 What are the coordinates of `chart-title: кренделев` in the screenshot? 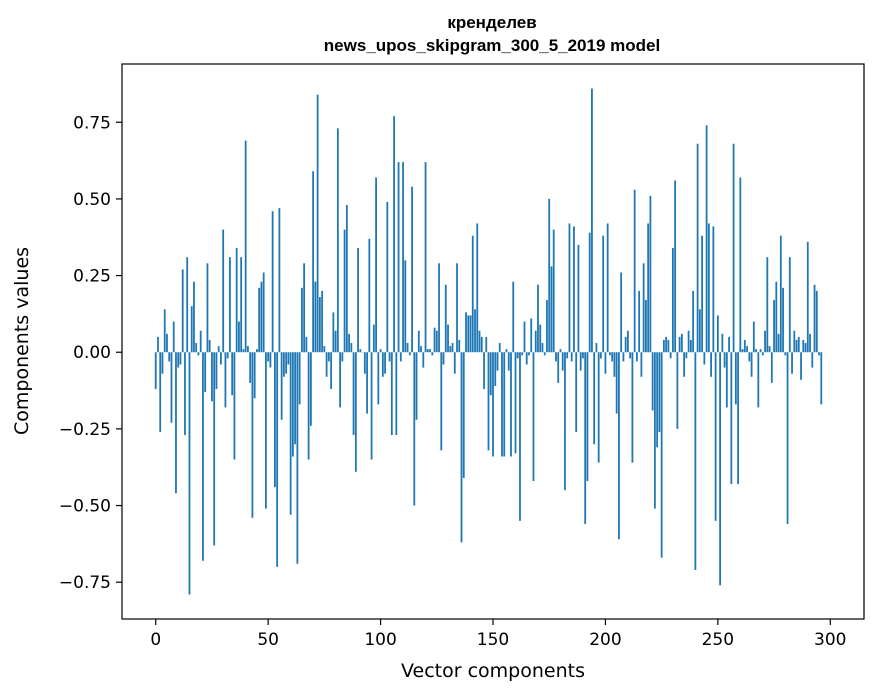 It's located at (491, 22).